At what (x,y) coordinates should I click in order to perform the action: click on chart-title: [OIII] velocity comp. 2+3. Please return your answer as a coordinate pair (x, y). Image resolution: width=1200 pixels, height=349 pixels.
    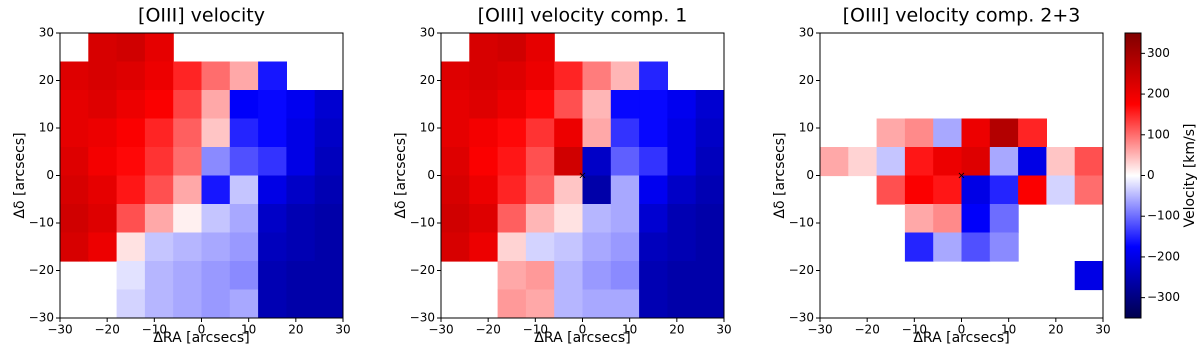
    Looking at the image, I should click on (962, 16).